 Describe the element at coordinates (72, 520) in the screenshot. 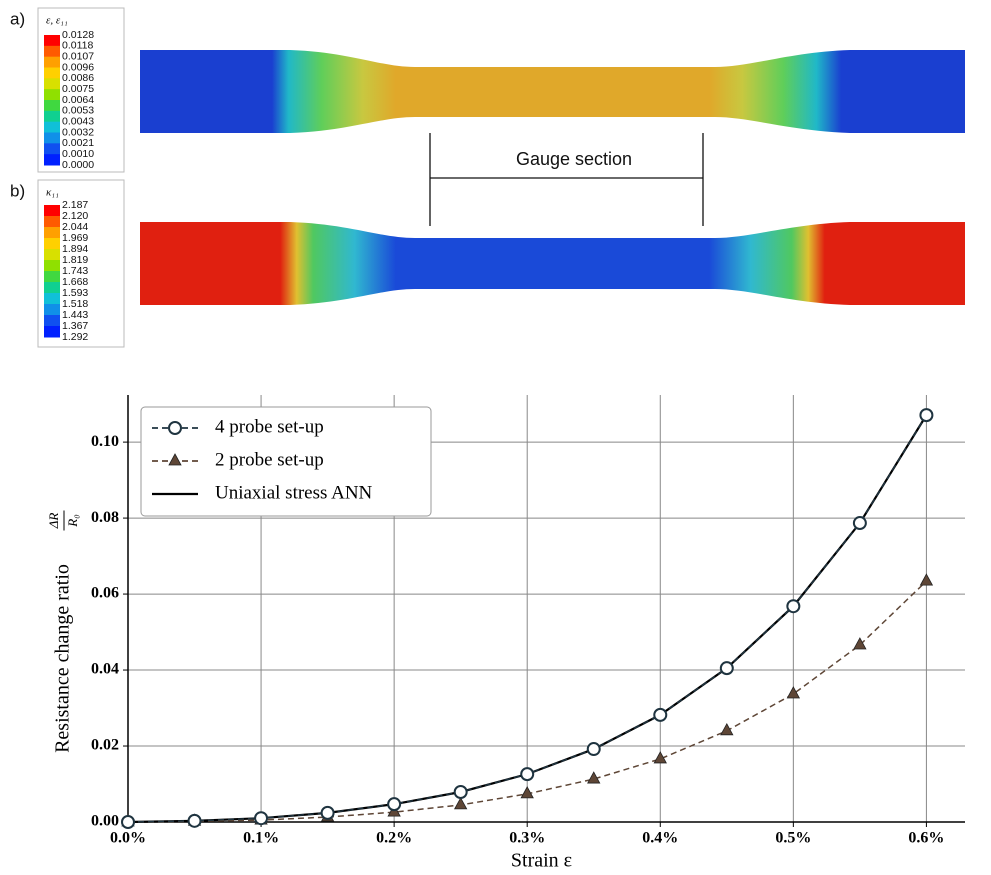

I see `y-label-denominator: R₀` at that location.